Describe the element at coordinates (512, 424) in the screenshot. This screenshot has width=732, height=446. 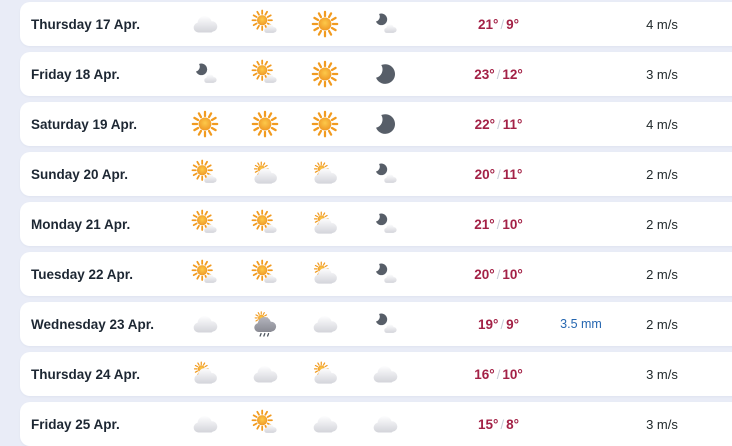
I see `temp-low: 8°` at that location.